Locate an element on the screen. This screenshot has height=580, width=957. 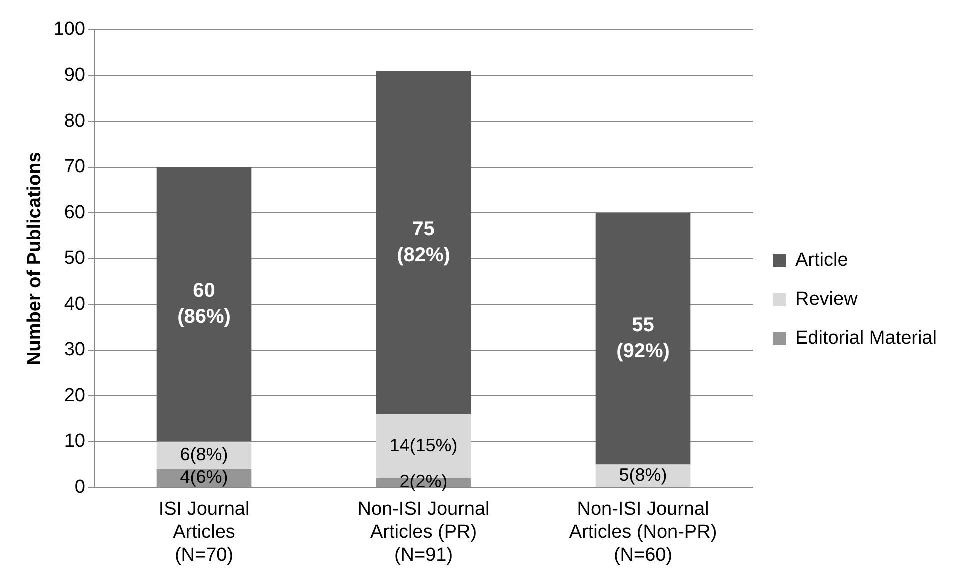
y-tick-label: 30 is located at coordinates (75, 350).